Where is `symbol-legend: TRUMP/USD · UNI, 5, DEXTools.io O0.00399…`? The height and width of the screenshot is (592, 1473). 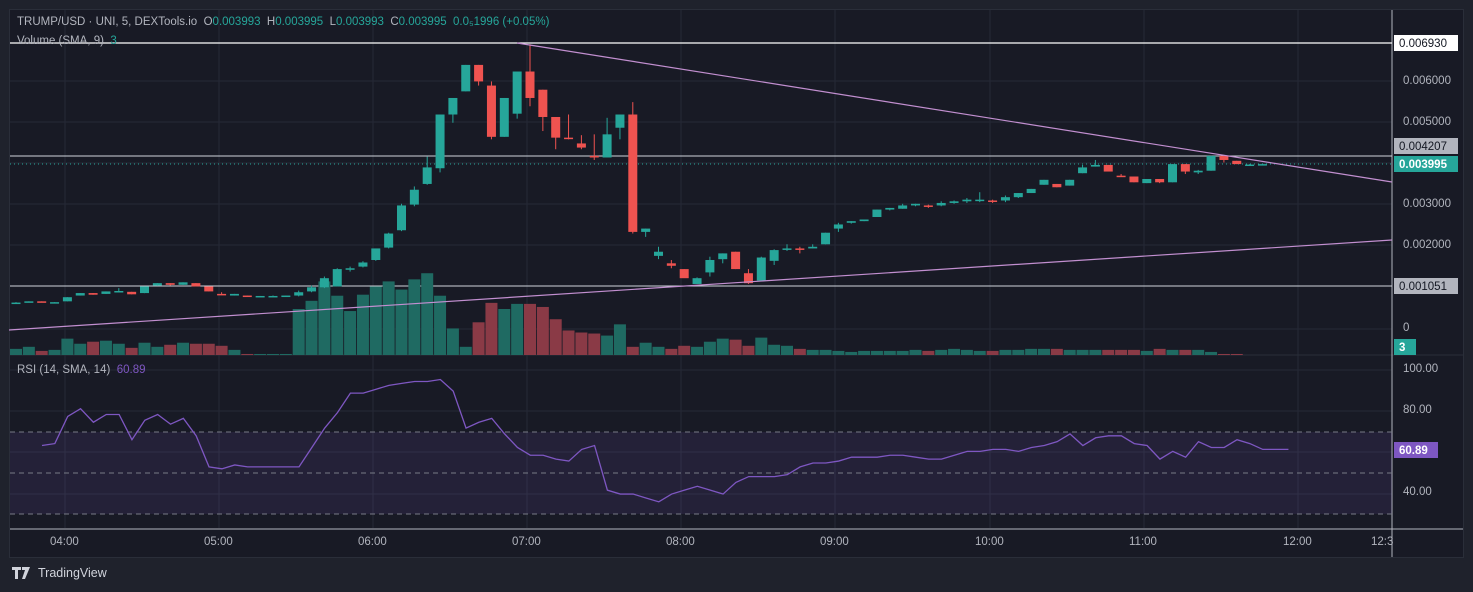
symbol-legend: TRUMP/USD · UNI, 5, DEXTools.io O0.00399… is located at coordinates (283, 22).